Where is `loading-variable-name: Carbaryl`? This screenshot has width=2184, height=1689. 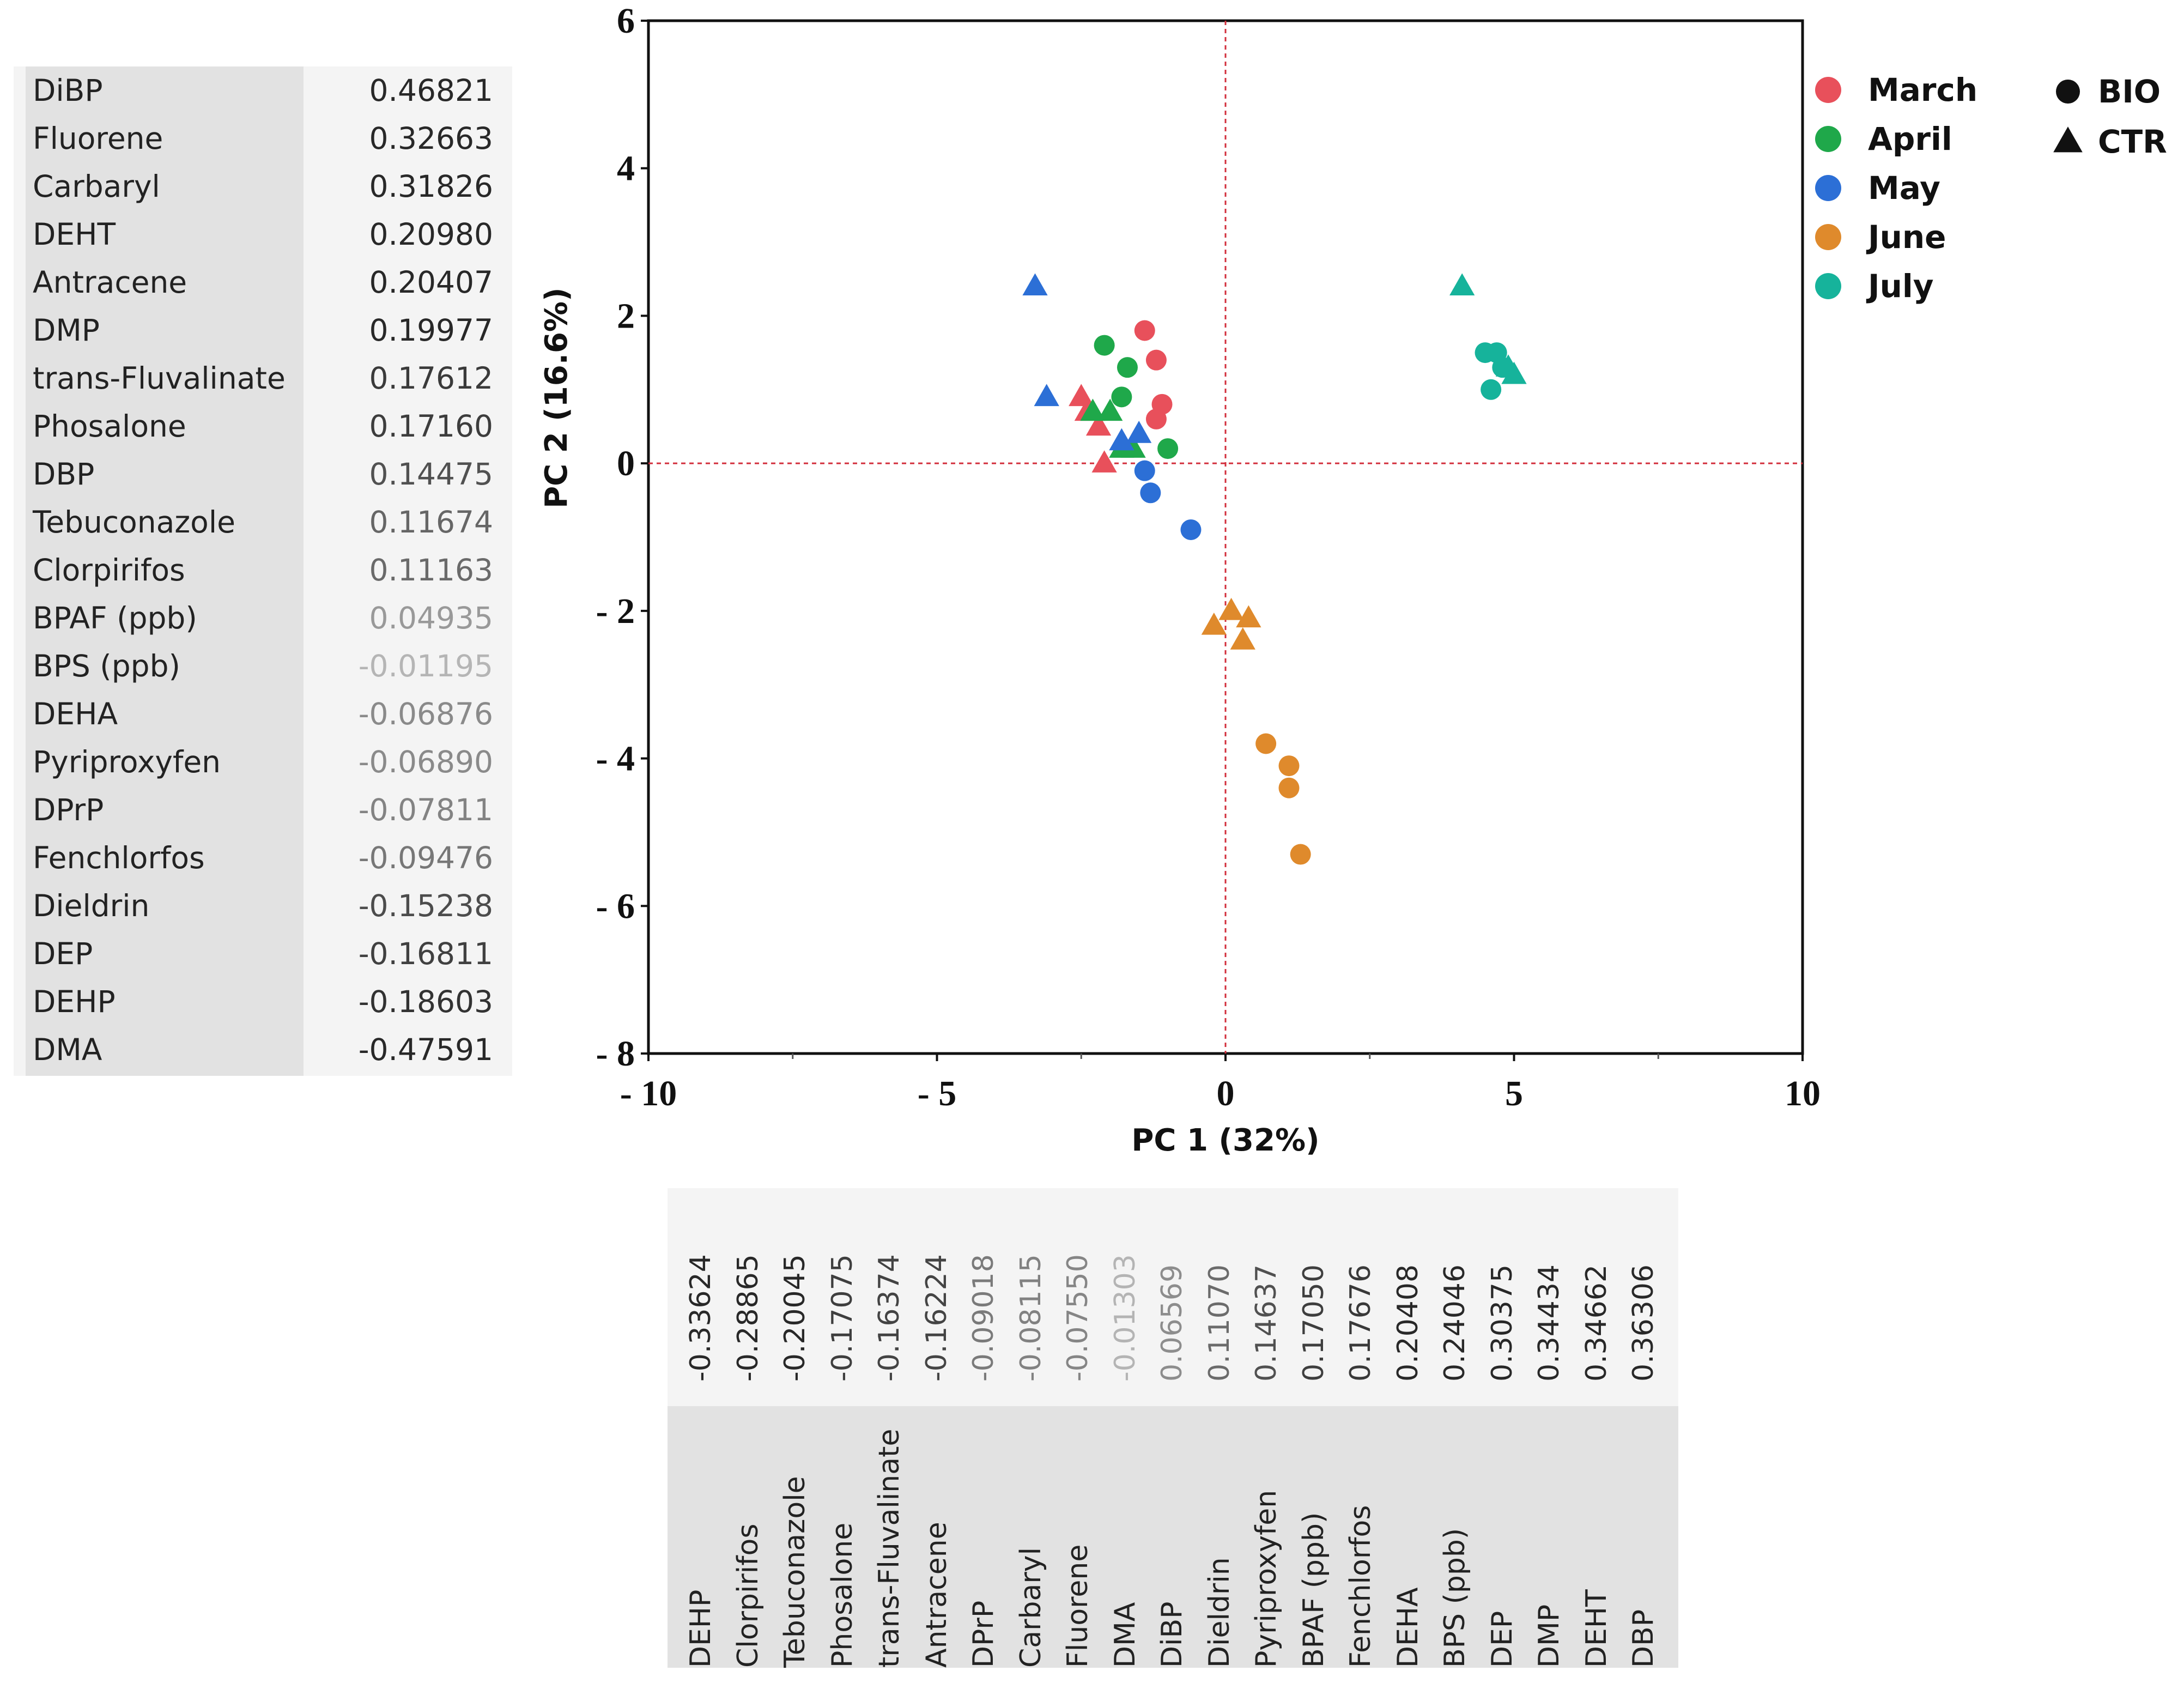 loading-variable-name: Carbaryl is located at coordinates (96, 187).